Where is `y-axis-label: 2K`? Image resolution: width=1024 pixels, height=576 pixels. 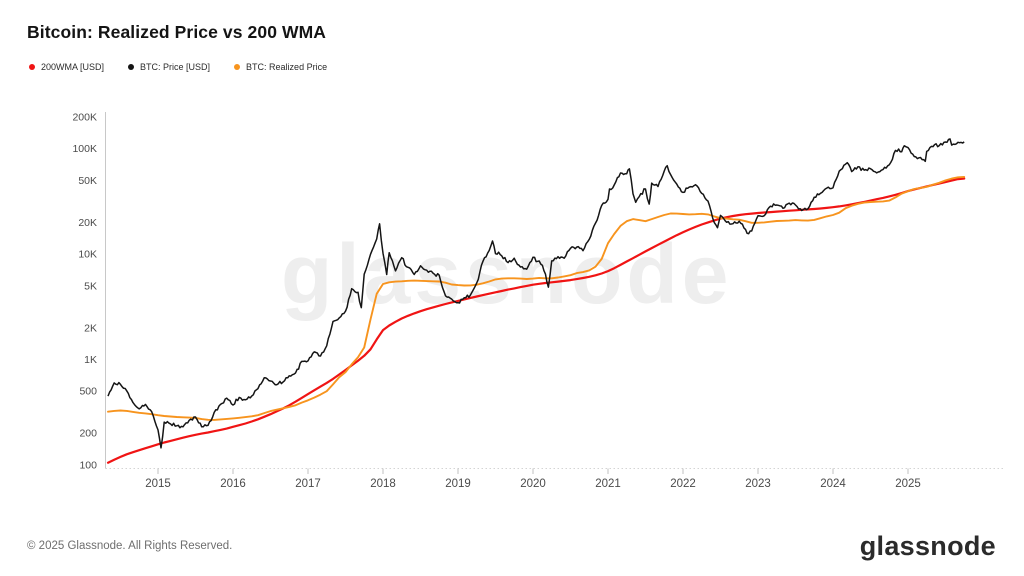
y-axis-label: 2K is located at coordinates (90, 328).